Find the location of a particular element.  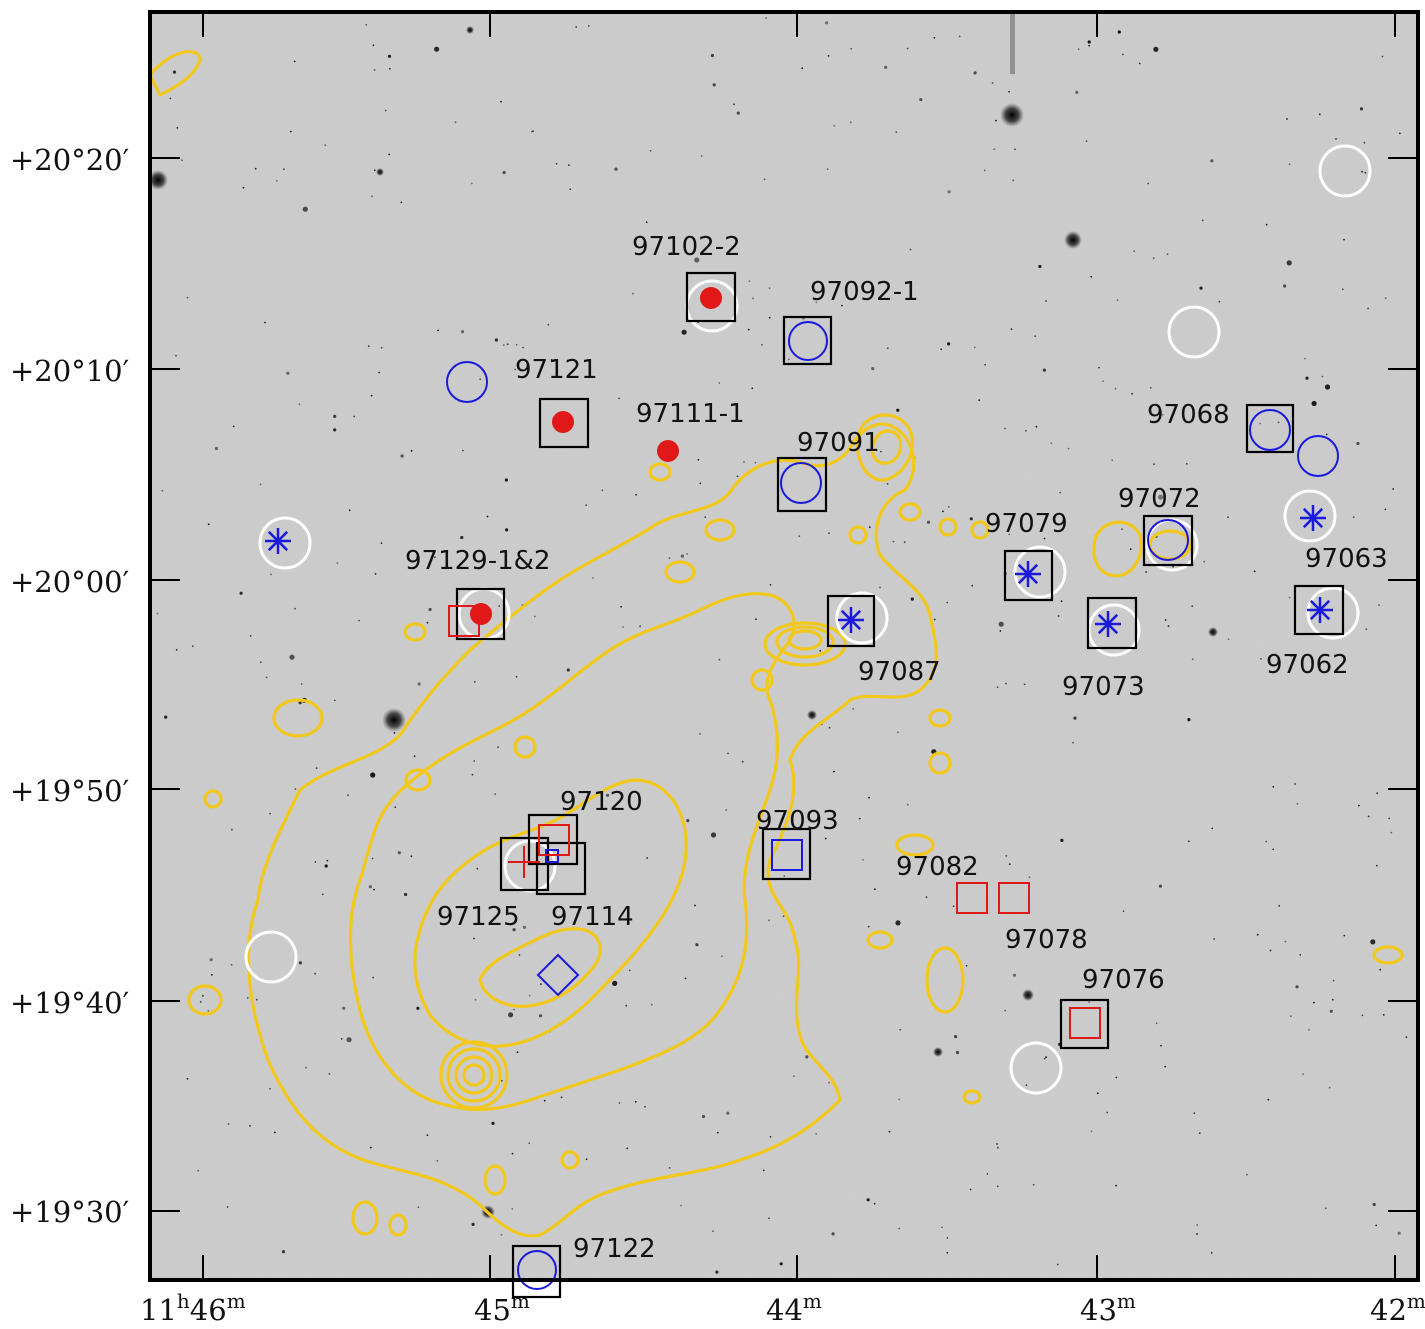

source-label-97079: 97079 is located at coordinates (1026, 524).